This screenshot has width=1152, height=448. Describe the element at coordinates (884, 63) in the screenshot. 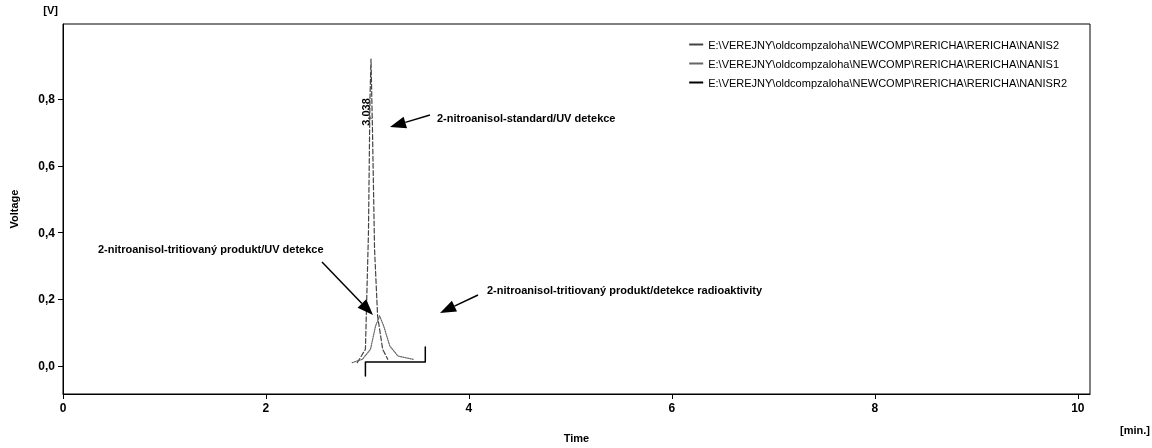

I see `legend-label: E:\VEREJNY\oldcompzaloha\NEWCOMP\RERICHA\RERICHA\NANIS1` at that location.